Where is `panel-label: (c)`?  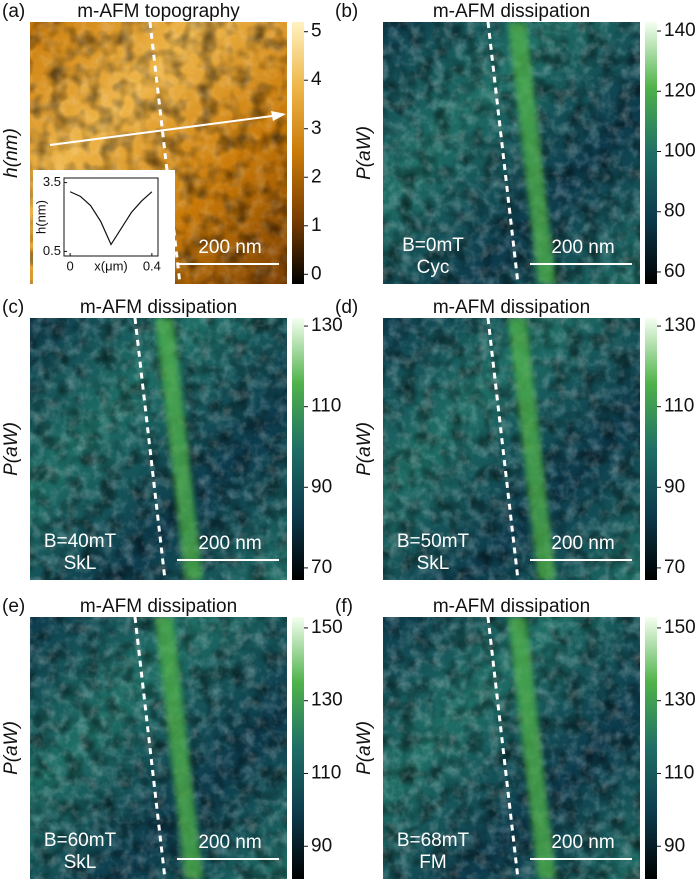
panel-label: (c) is located at coordinates (13, 307).